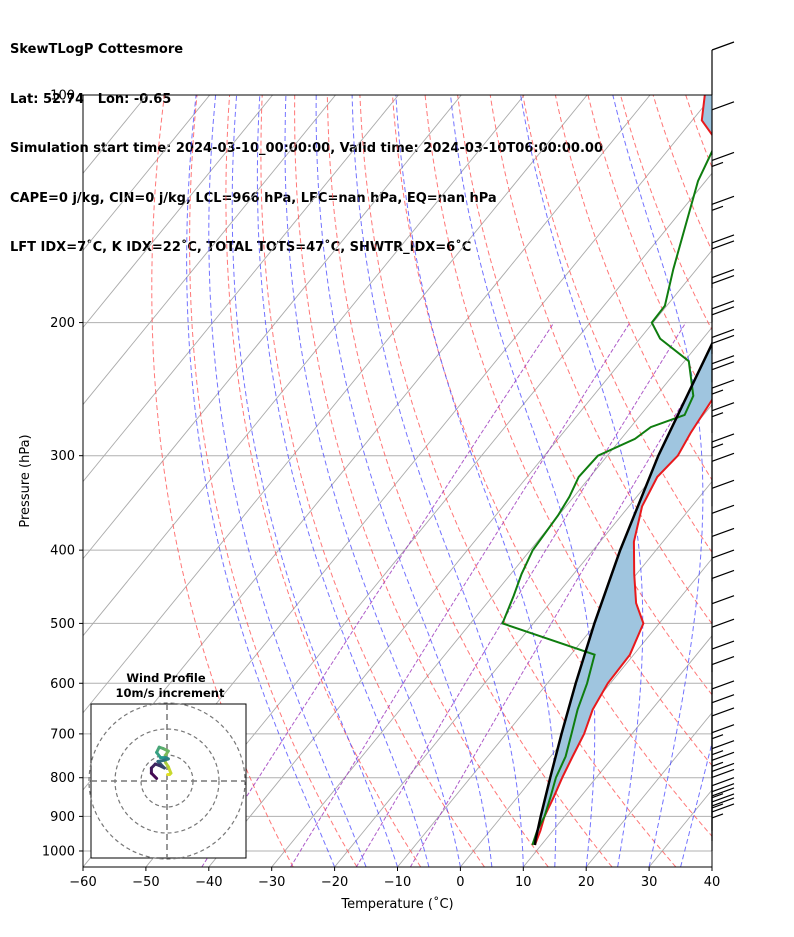 This screenshot has width=794, height=937. Describe the element at coordinates (62, 778) in the screenshot. I see `y-tick-label: 800` at that location.